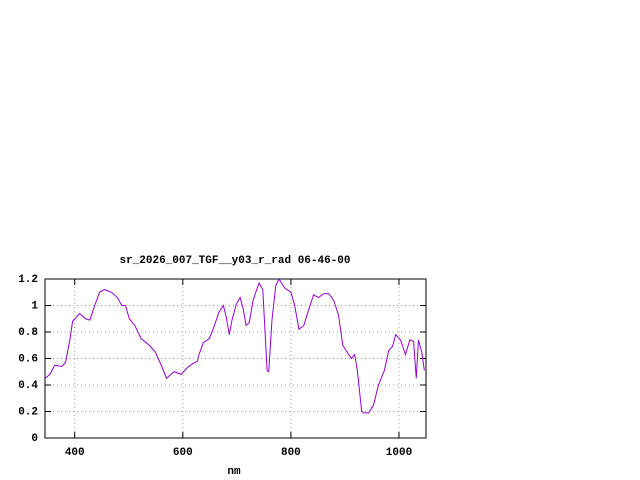 Image resolution: width=640 pixels, height=480 pixels. Describe the element at coordinates (234, 261) in the screenshot. I see `chart-title: sr_2026_007_TGF__y03_r_rad 06-46-00` at that location.